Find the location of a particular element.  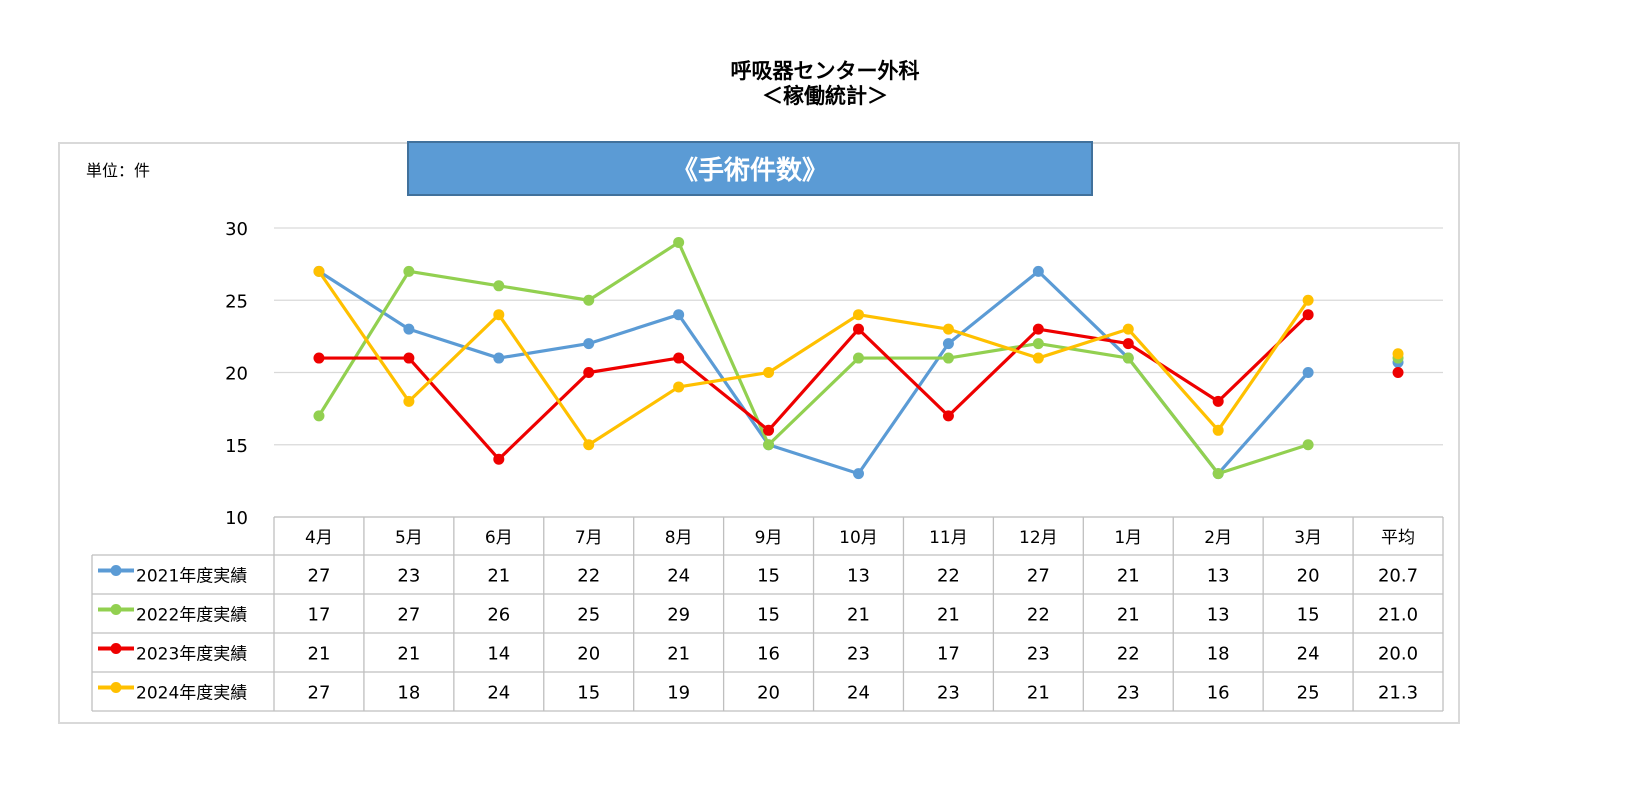

table-cell: 20.0 is located at coordinates (1398, 654).